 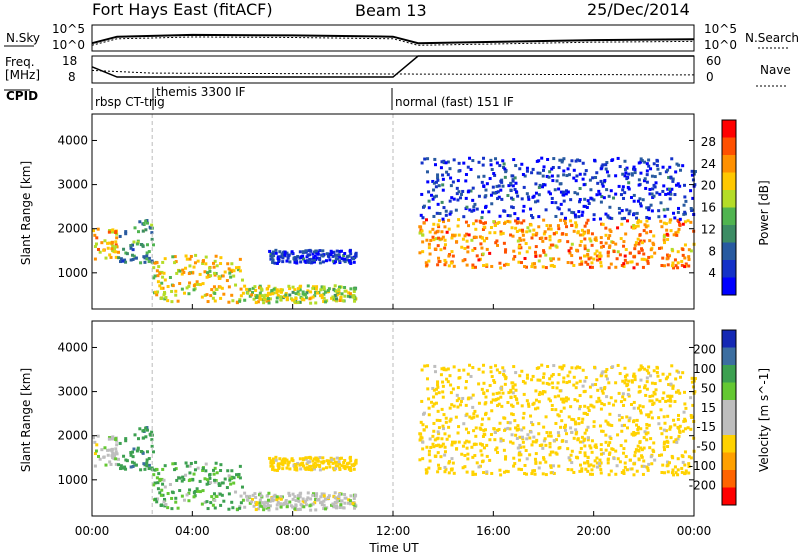 What do you see at coordinates (92, 531) in the screenshot?
I see `x-tick-label: 00:00` at bounding box center [92, 531].